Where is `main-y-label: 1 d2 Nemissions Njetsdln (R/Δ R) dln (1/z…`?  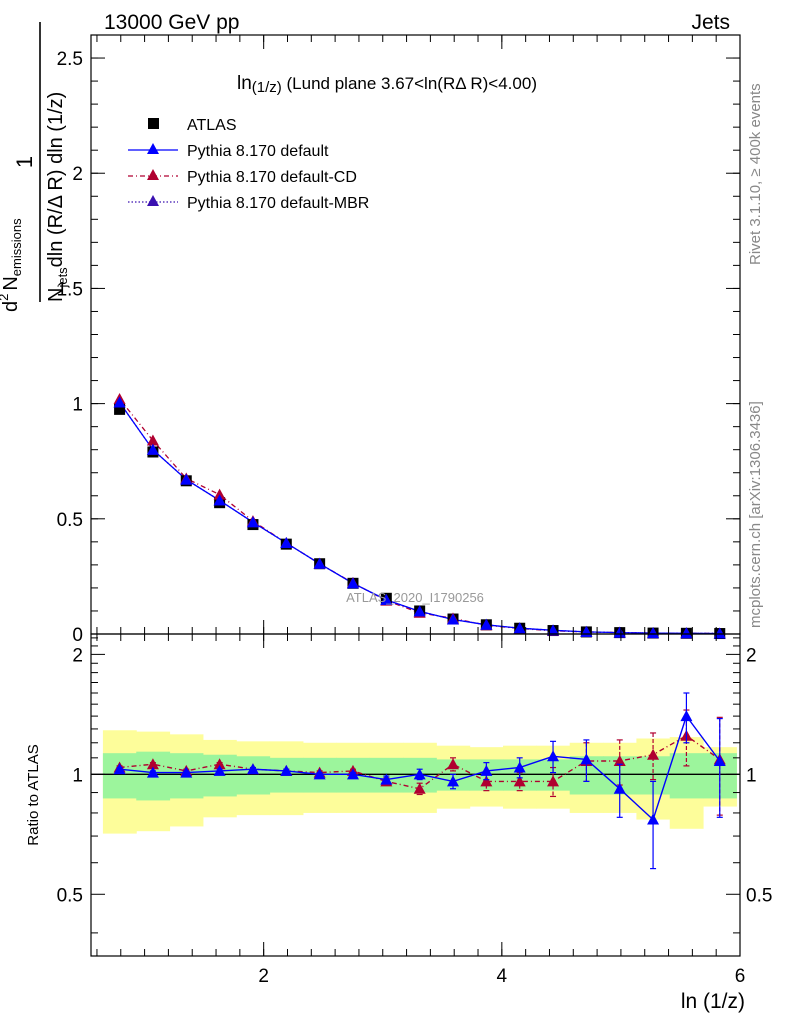
main-y-label: 1 d2 Nemissions Njetsdln (R/Δ R) dln (1/z… is located at coordinates (35, 167).